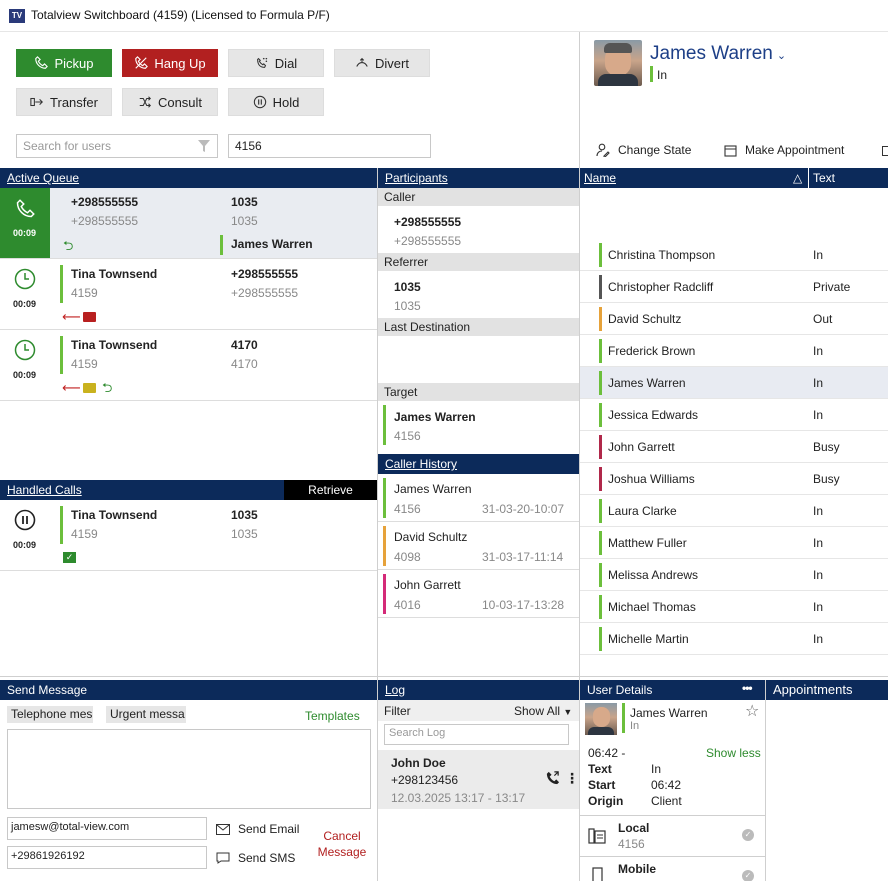  Describe the element at coordinates (204, 146) in the screenshot. I see `filter-icon` at that location.